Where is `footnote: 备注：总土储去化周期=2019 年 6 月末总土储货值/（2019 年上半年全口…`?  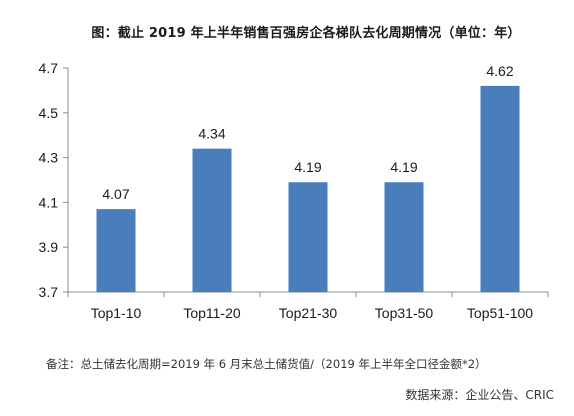 footnote: 备注：总土储去化周期=2019 年 6 月末总土储货值/（2019 年上半年全口… is located at coordinates (266, 364).